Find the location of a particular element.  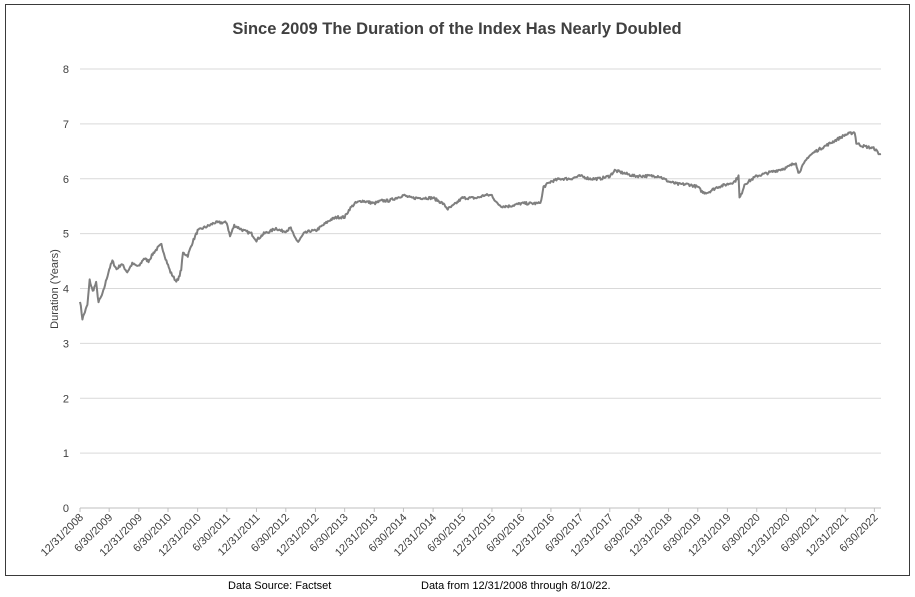

y-axis-label: Duration (Years) is located at coordinates (55, 289).